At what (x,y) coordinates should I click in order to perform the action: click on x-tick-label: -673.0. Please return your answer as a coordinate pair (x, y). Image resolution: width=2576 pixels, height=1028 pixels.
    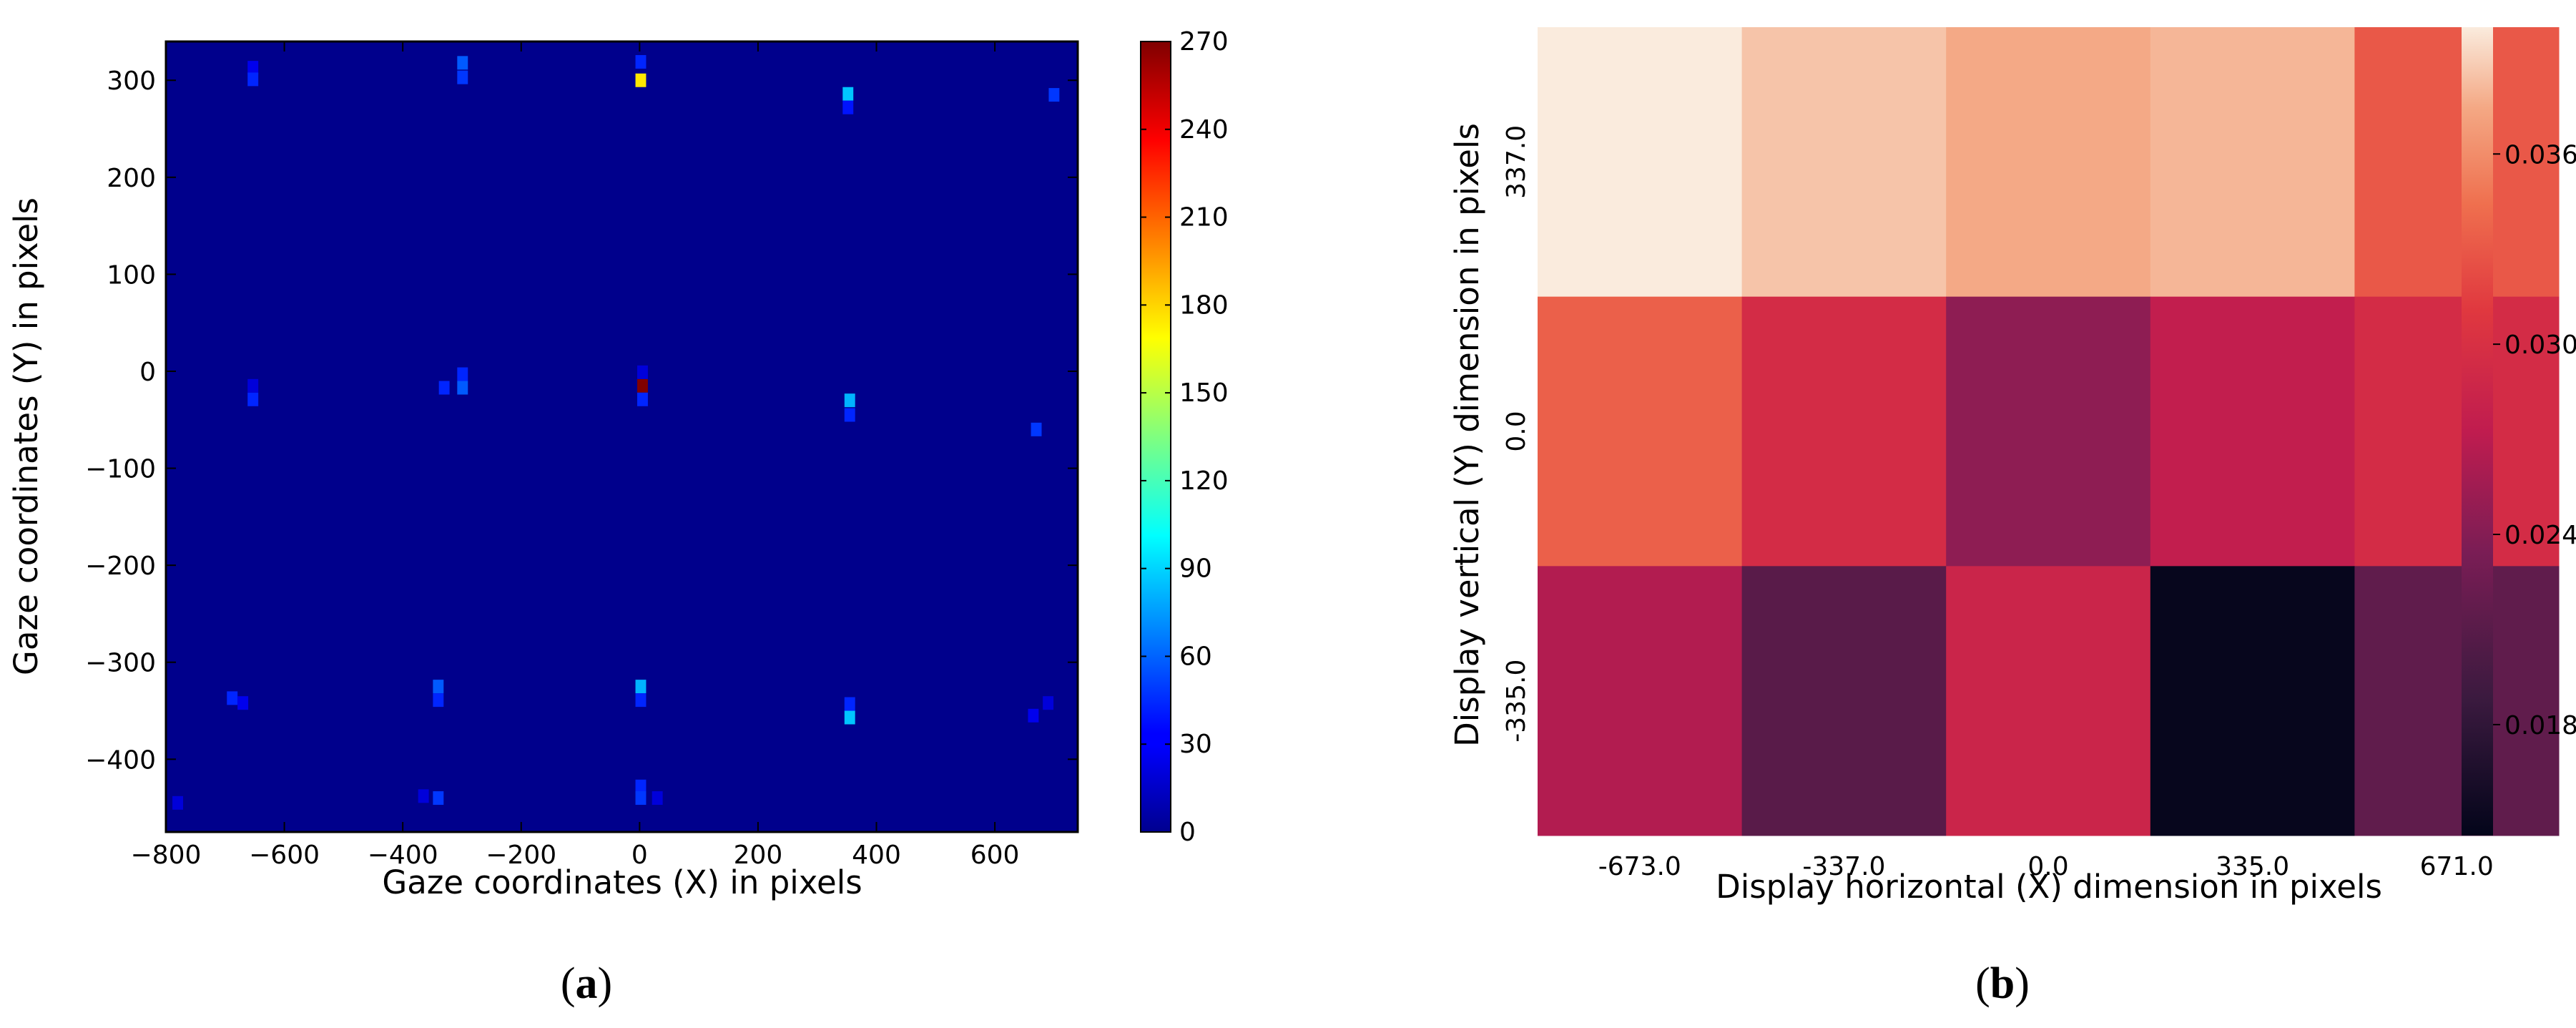
    Looking at the image, I should click on (1639, 866).